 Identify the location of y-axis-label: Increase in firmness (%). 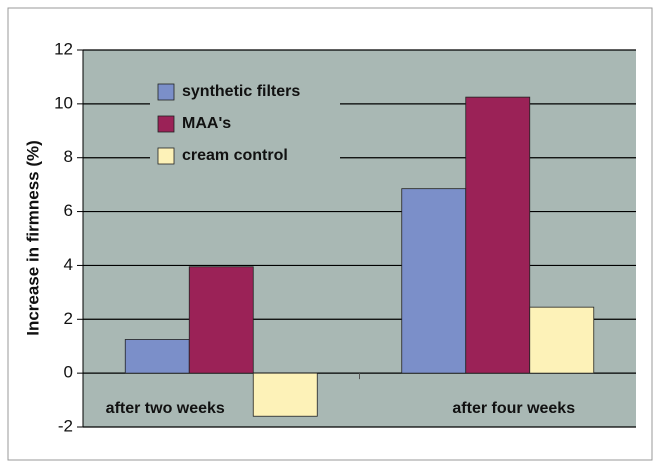
(32, 238).